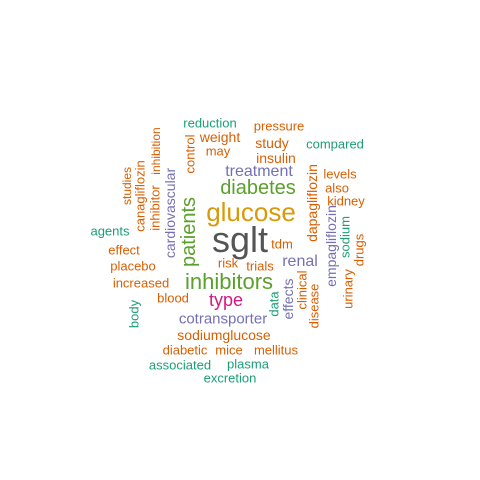 The width and height of the screenshot is (480, 480). Describe the element at coordinates (124, 250) in the screenshot. I see `word-effect: effect` at that location.